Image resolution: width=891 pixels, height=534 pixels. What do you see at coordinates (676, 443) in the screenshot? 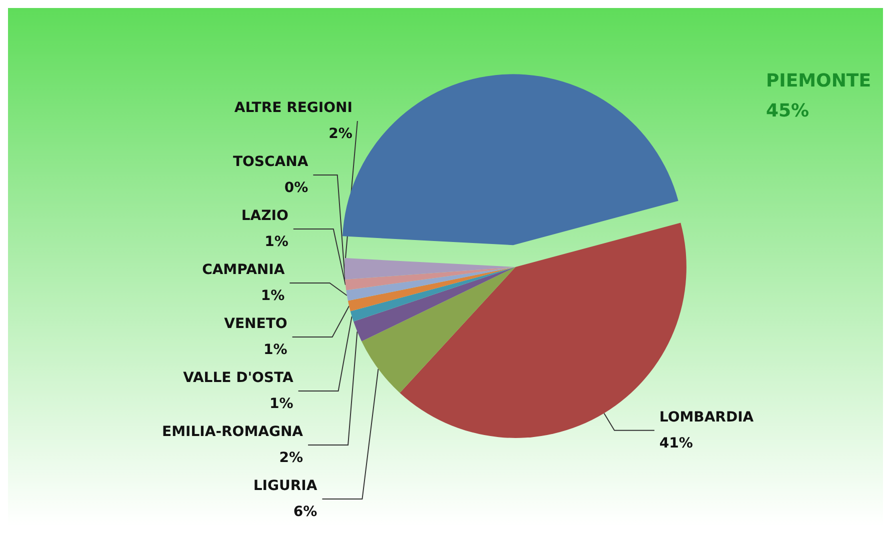
I see `data-label: 41%` at bounding box center [676, 443].